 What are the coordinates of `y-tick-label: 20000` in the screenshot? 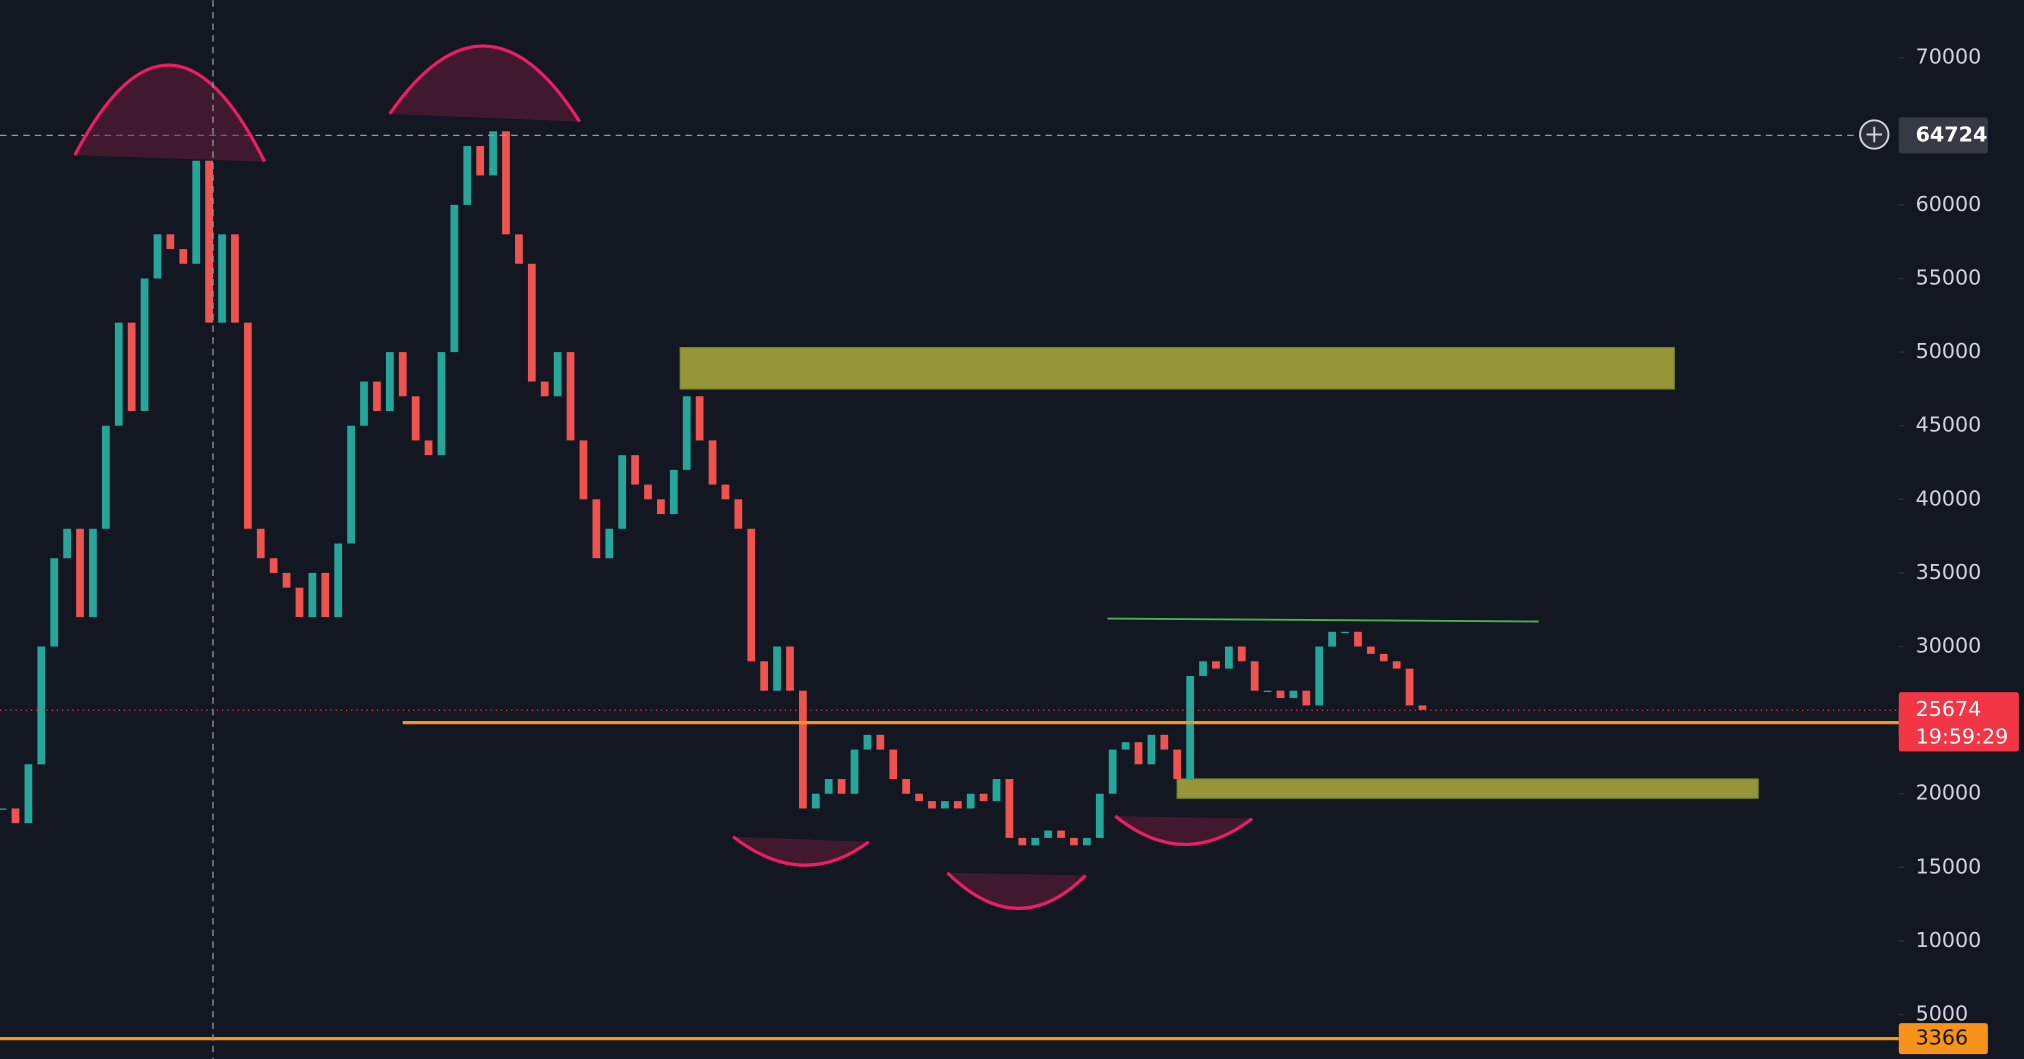 It's located at (1949, 793).